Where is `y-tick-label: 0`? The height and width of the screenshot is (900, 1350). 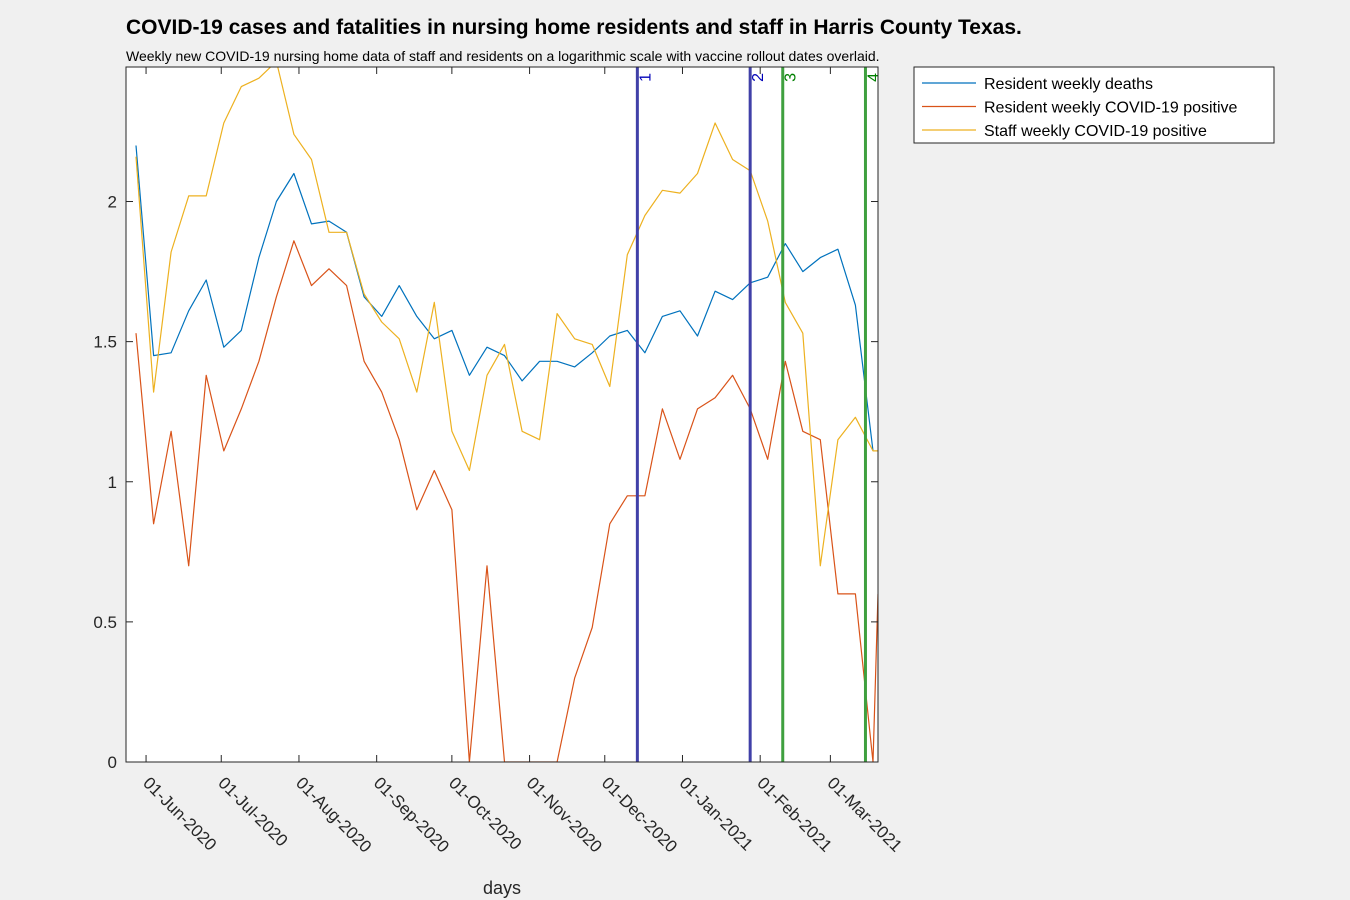
y-tick-label: 0 is located at coordinates (112, 762).